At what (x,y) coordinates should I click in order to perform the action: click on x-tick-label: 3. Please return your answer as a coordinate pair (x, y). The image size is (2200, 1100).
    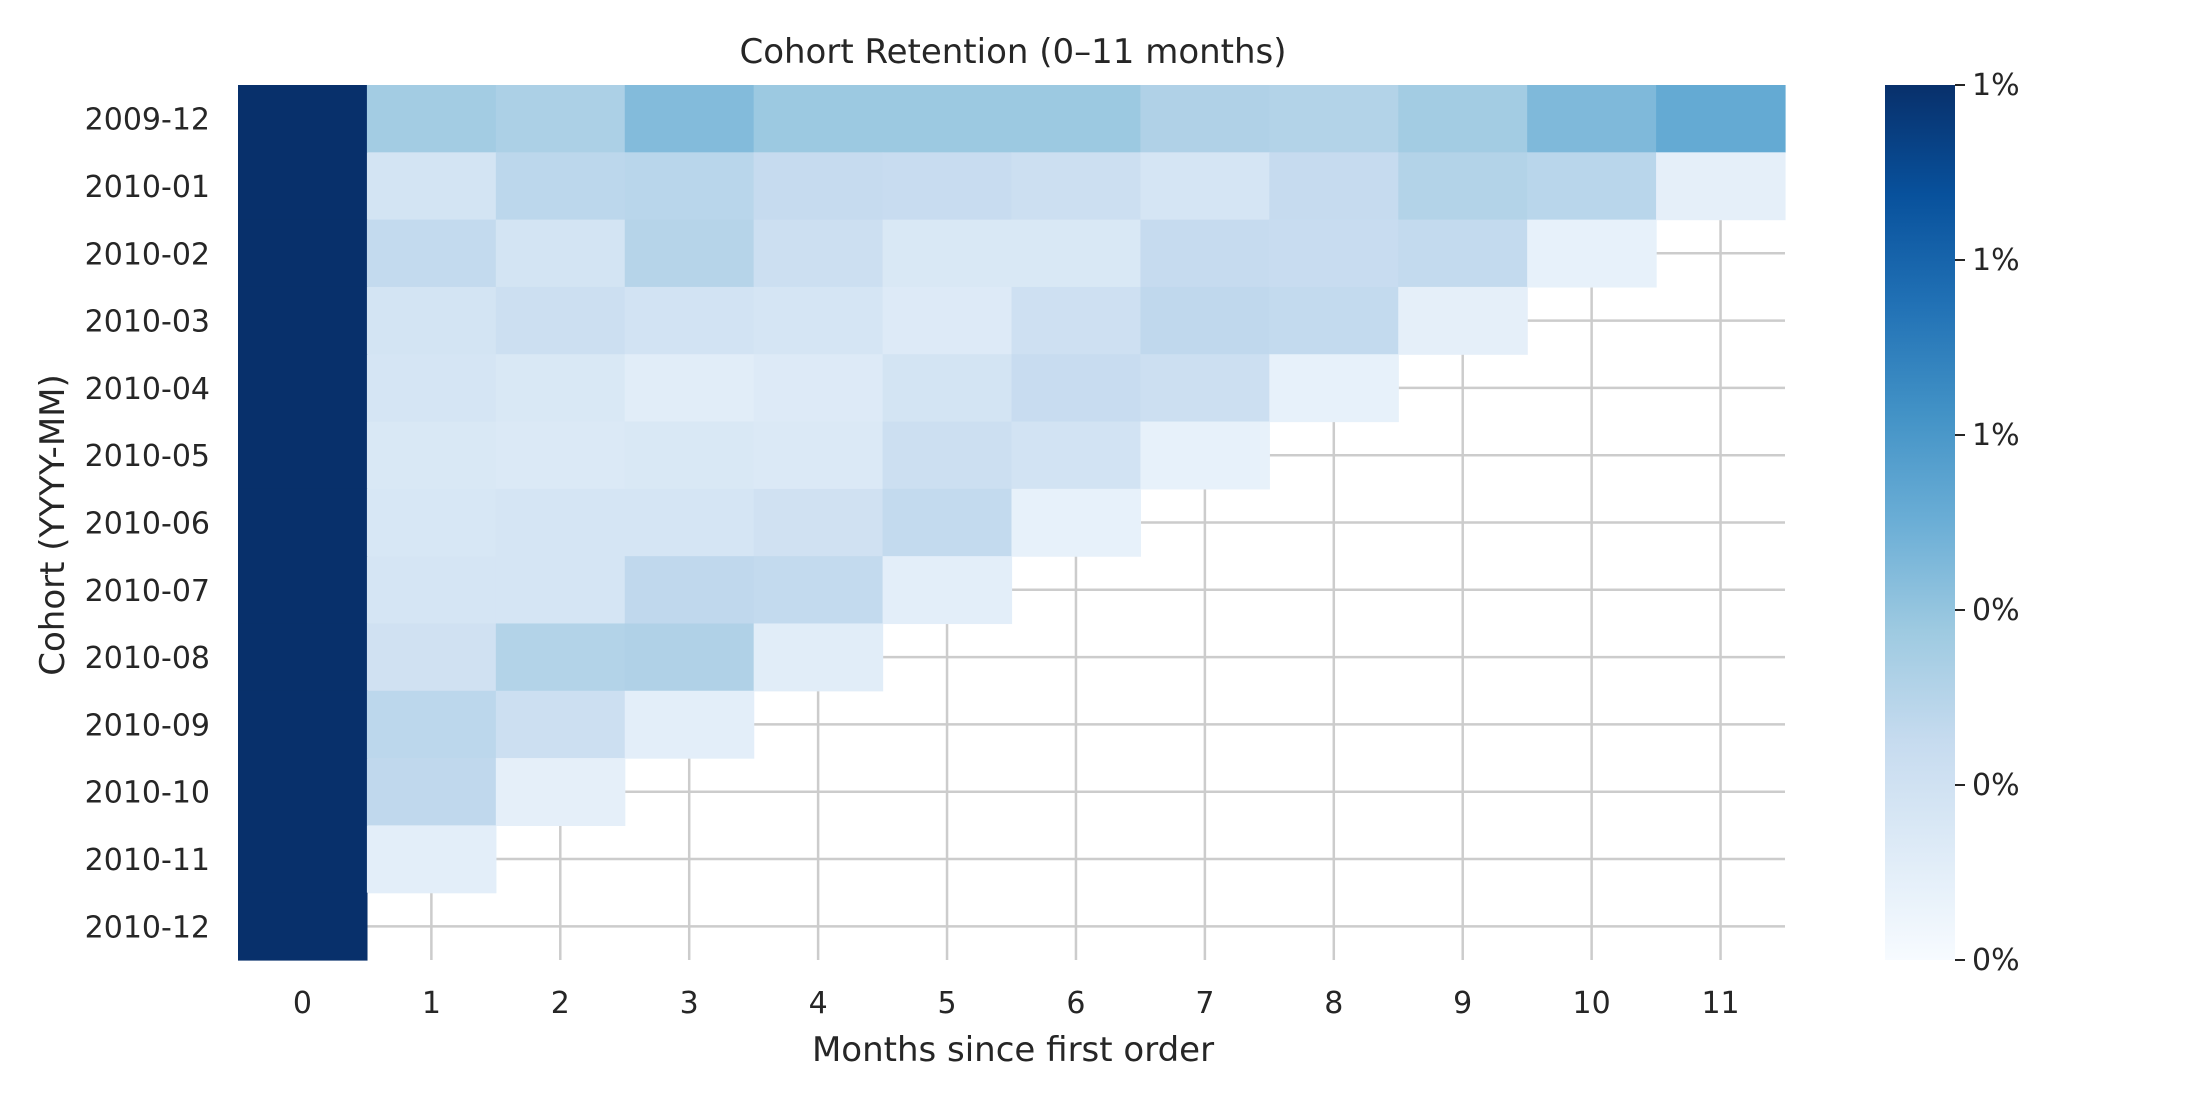
    Looking at the image, I should click on (689, 1003).